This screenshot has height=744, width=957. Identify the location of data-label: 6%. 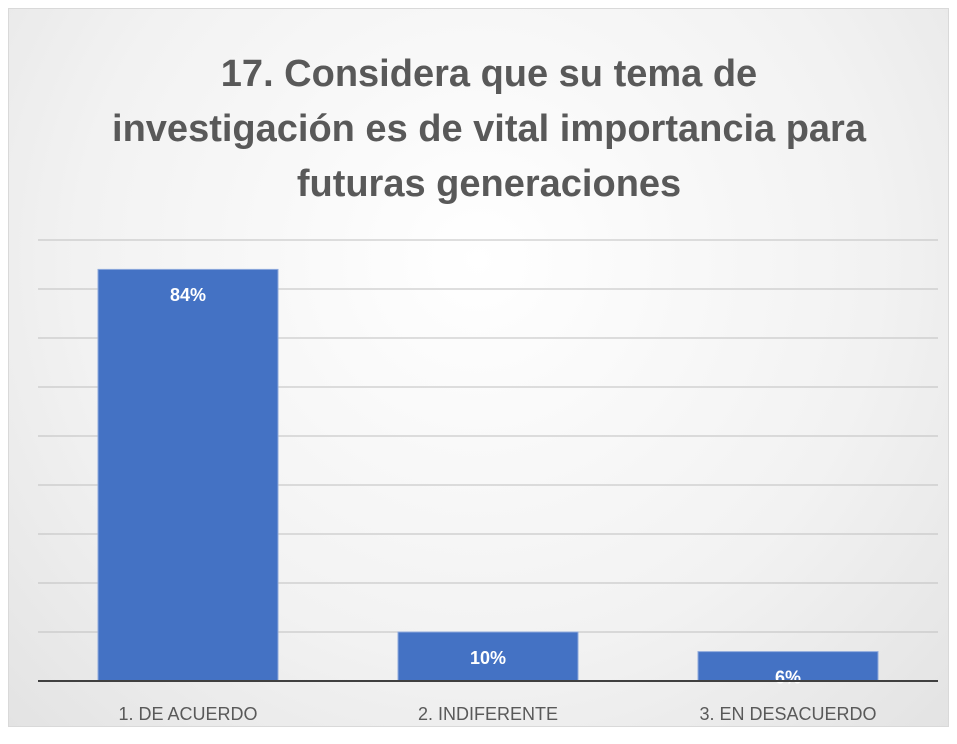
(788, 677).